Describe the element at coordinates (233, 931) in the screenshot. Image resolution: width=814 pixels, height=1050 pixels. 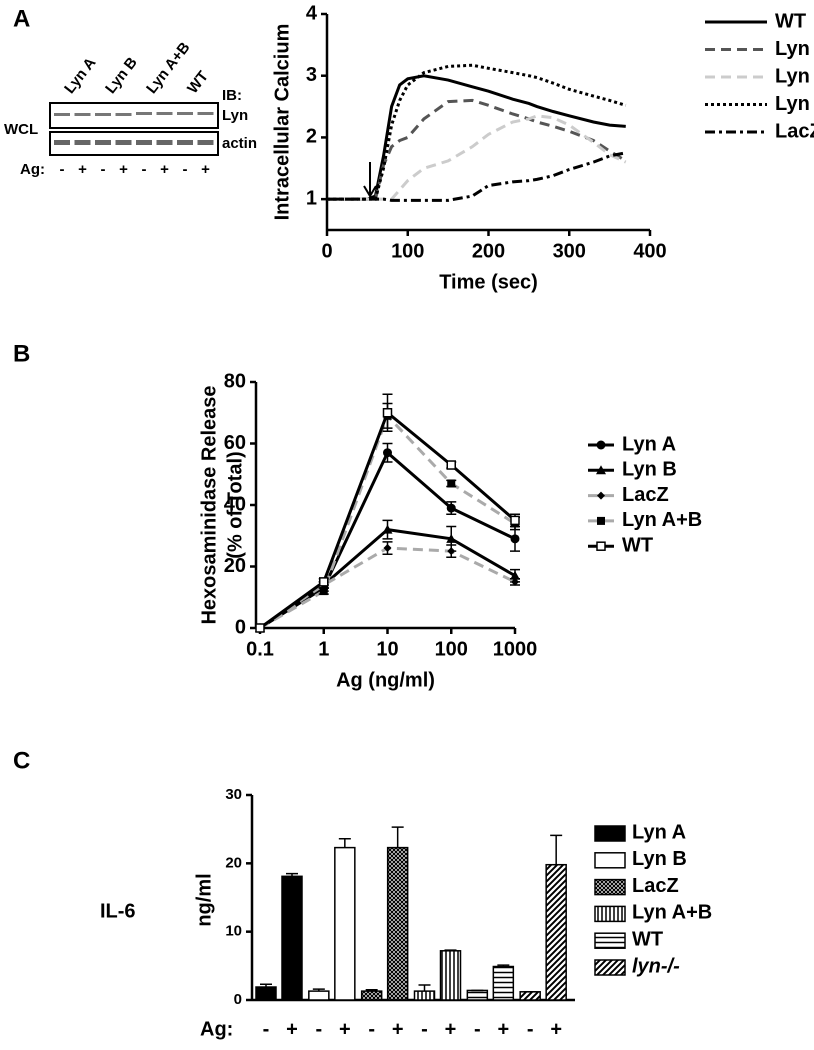
I see `y-tick-label: 10` at that location.